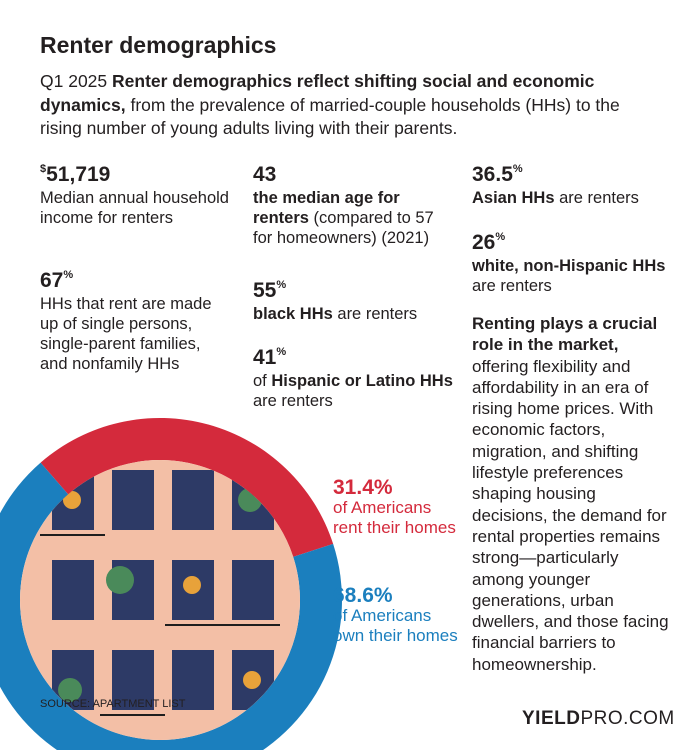 Image resolution: width=696 pixels, height=750 pixels. Describe the element at coordinates (265, 290) in the screenshot. I see `stat-number: 55` at that location.